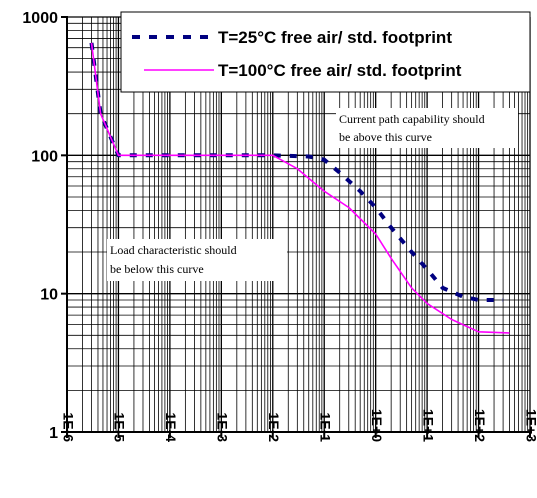  Describe the element at coordinates (40, 226) in the screenshot. I see `y-tick-labels: 1 10 100 1000` at that location.